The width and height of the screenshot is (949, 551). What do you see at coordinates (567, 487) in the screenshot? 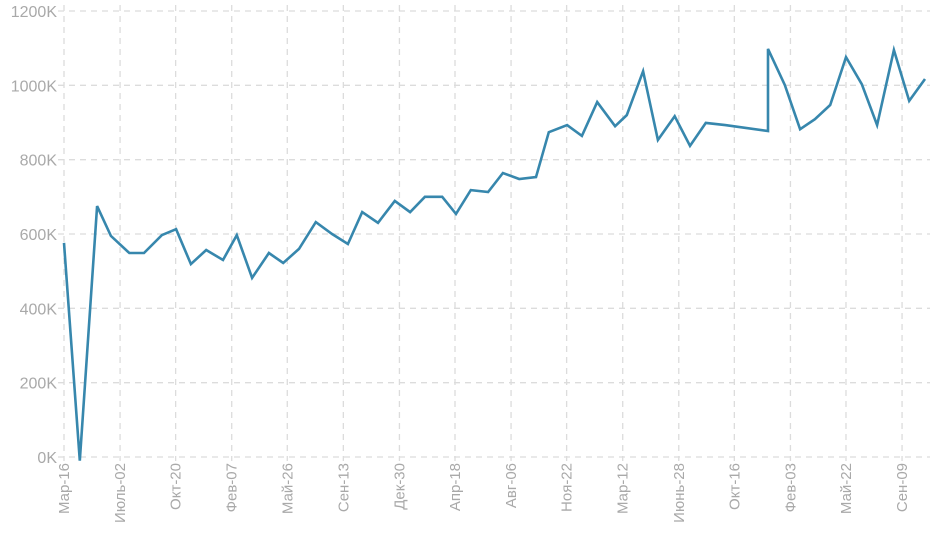
I see `x-tick-label: Ноя-22` at bounding box center [567, 487].